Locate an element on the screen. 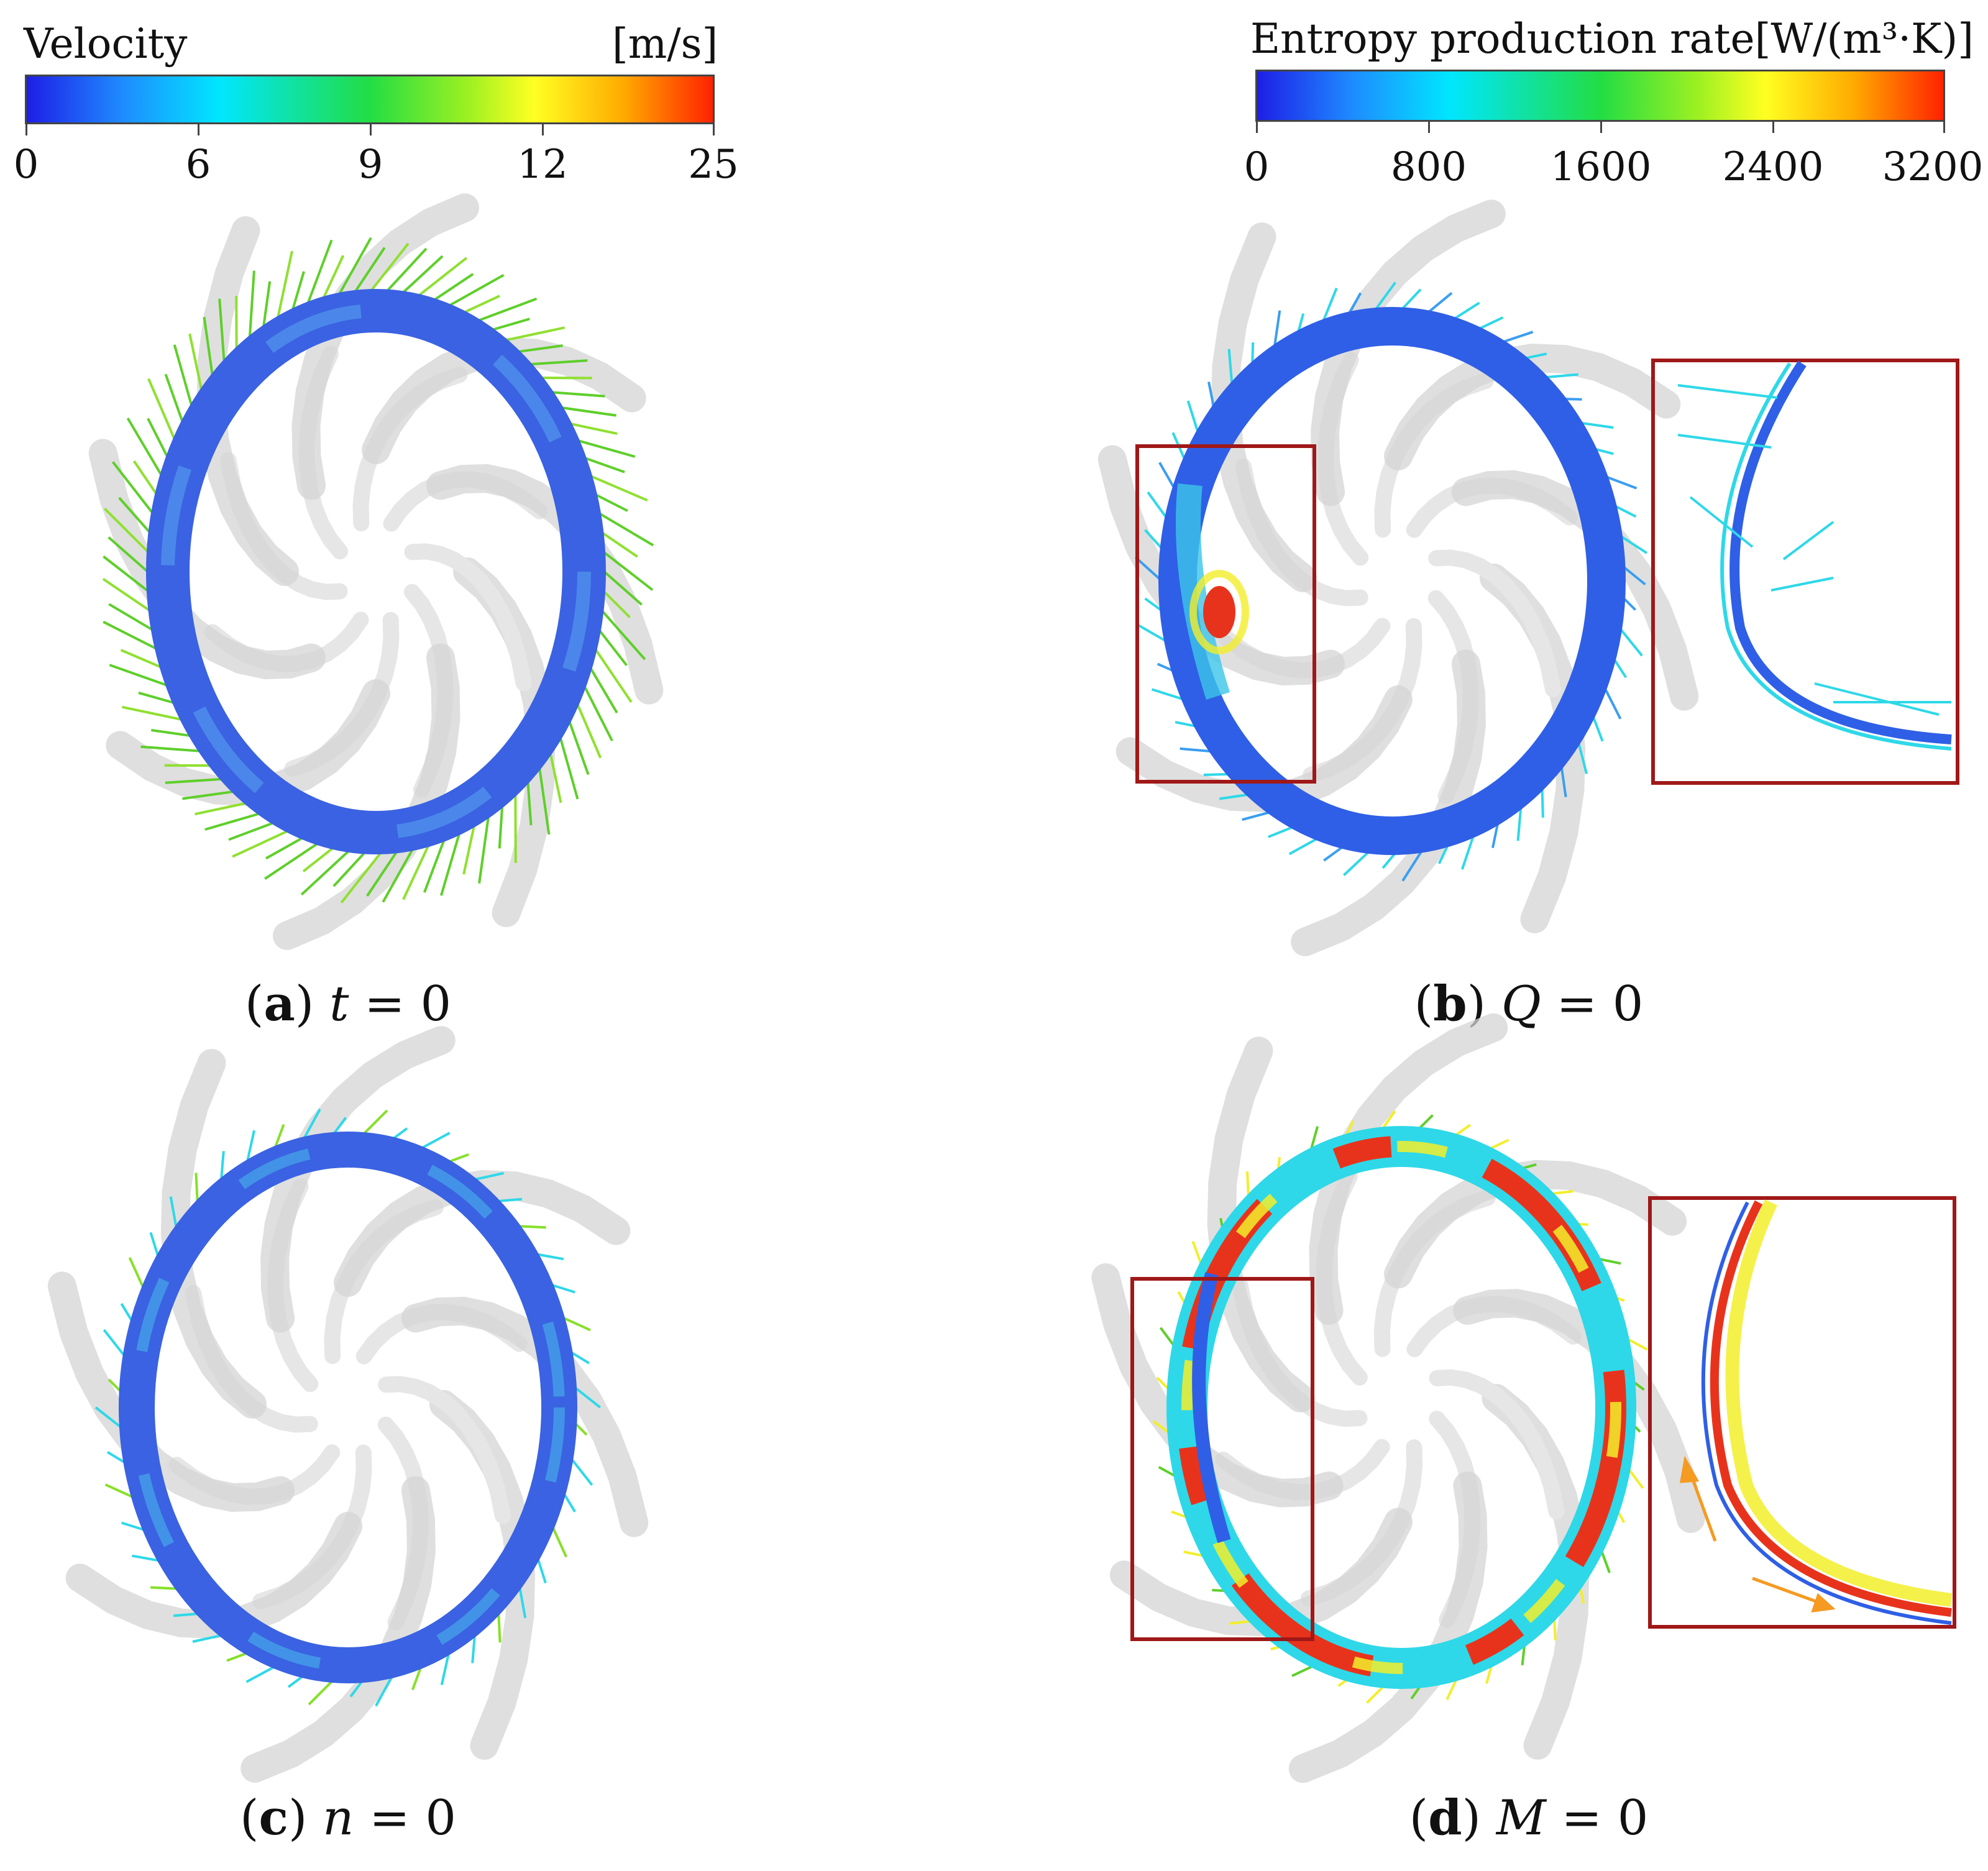  entropy-hotspot-halo is located at coordinates (1219, 612).